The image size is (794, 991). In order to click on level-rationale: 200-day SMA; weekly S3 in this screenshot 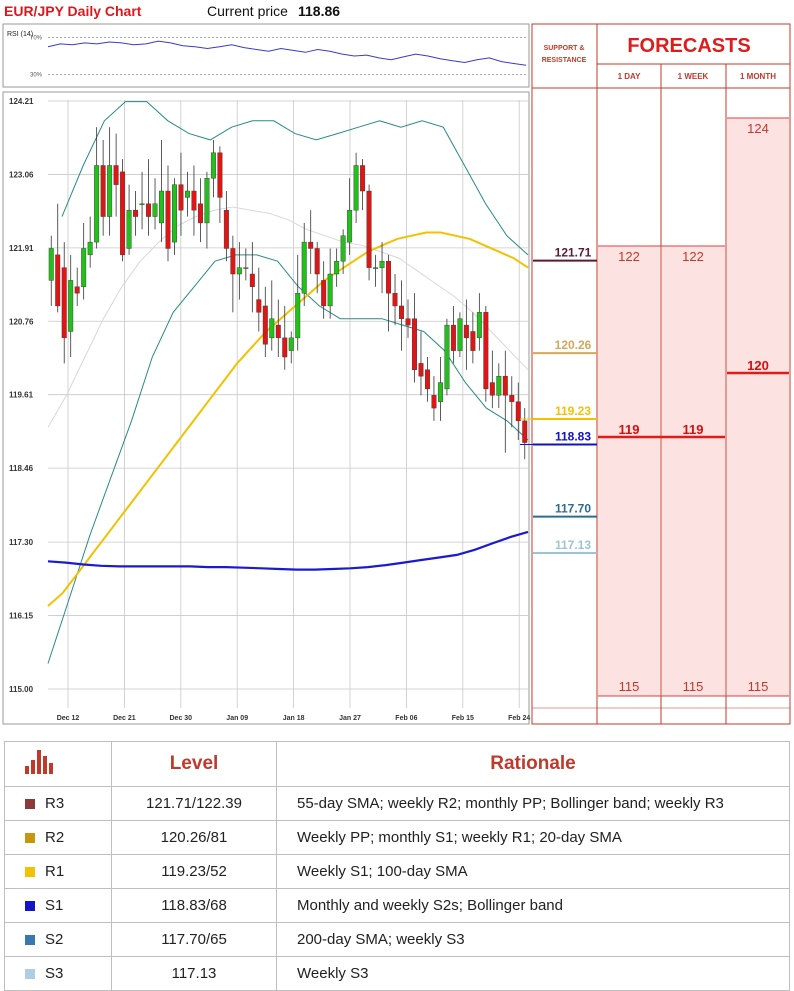, I will do `click(533, 939)`.